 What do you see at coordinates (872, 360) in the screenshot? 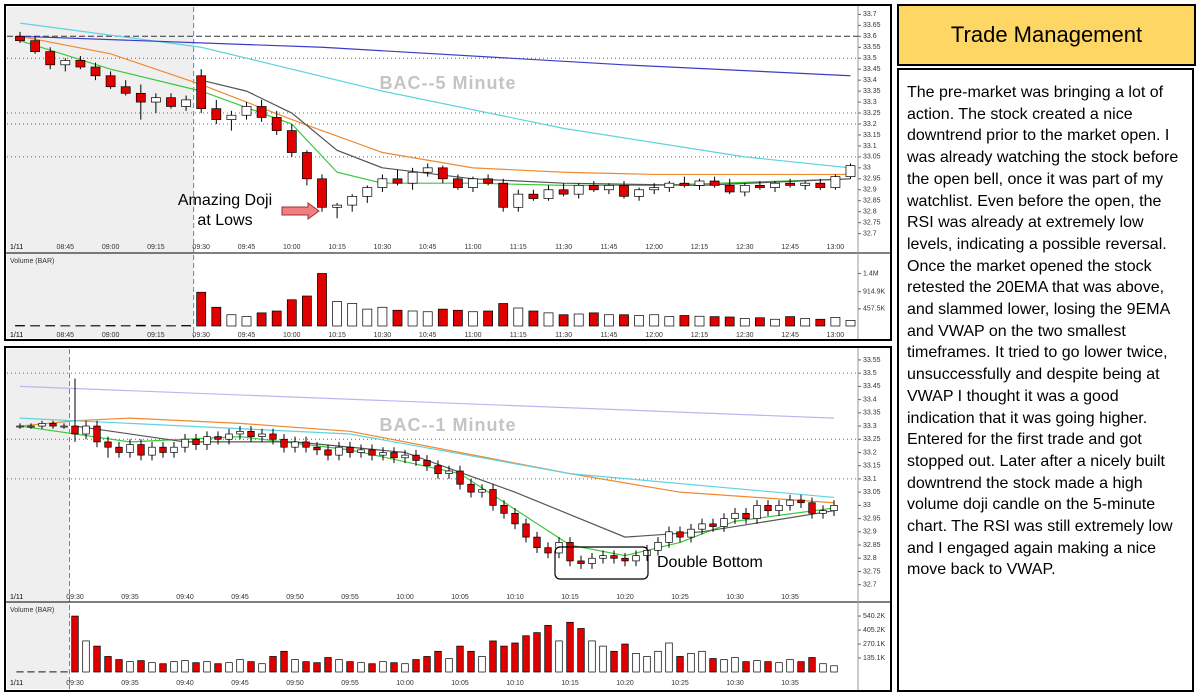
I see `y-tick-label: 33.55` at bounding box center [872, 360].